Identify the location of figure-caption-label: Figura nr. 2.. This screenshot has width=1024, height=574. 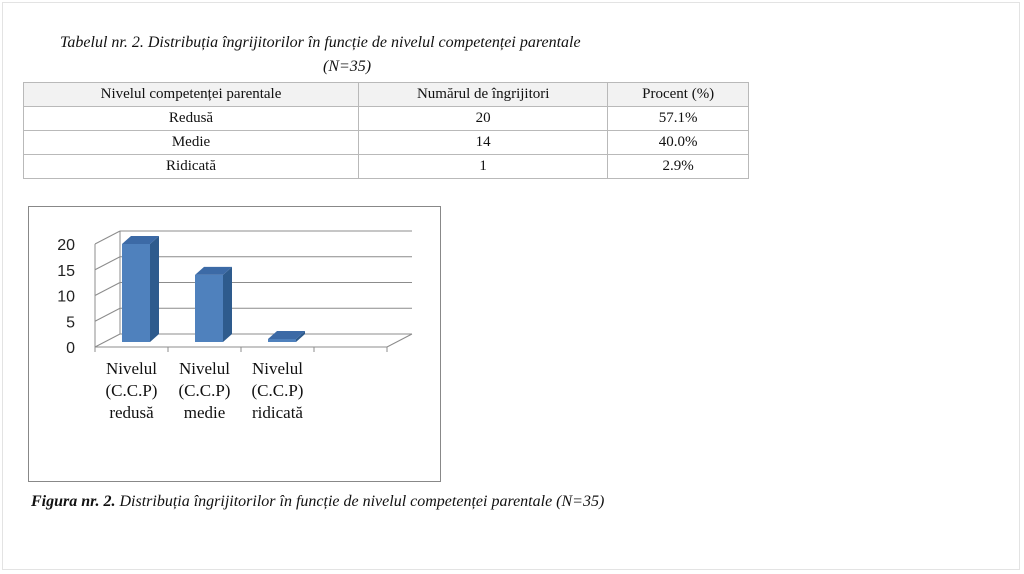
(73, 501).